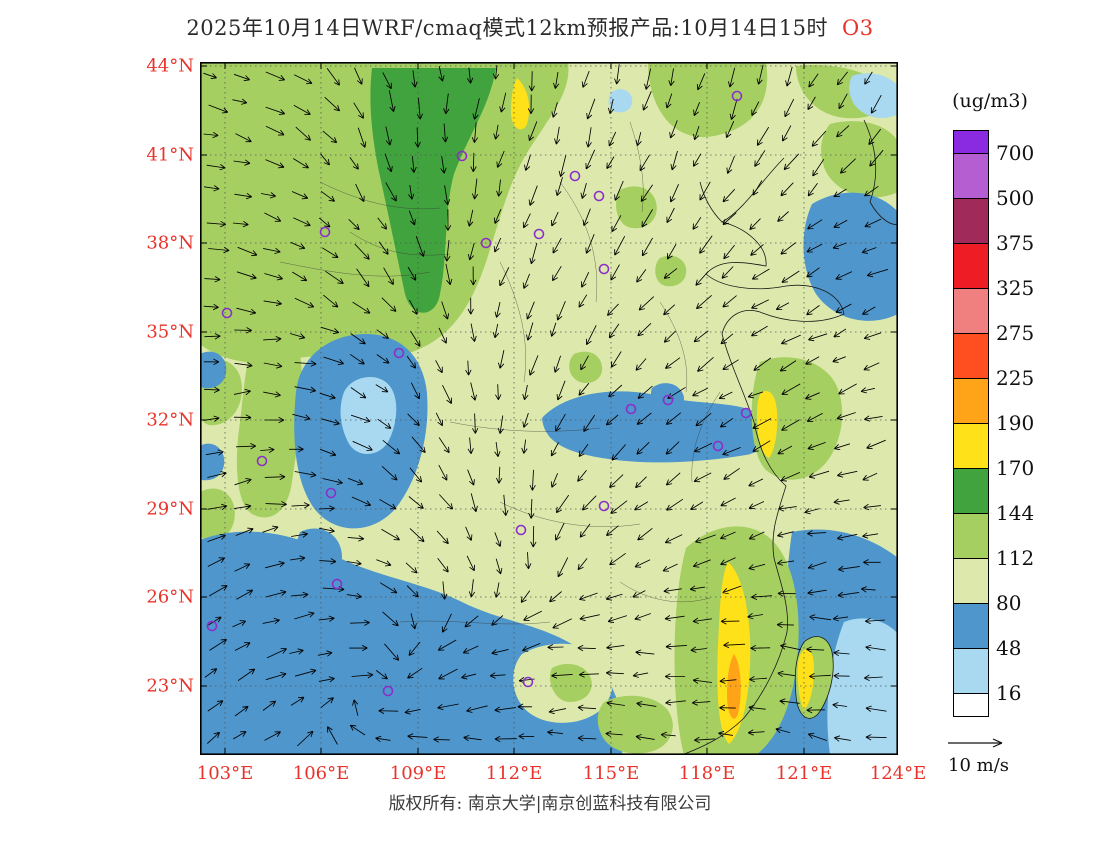 Image resolution: width=1100 pixels, height=850 pixels. I want to click on map-region-right-upper-green, so click(859, 159).